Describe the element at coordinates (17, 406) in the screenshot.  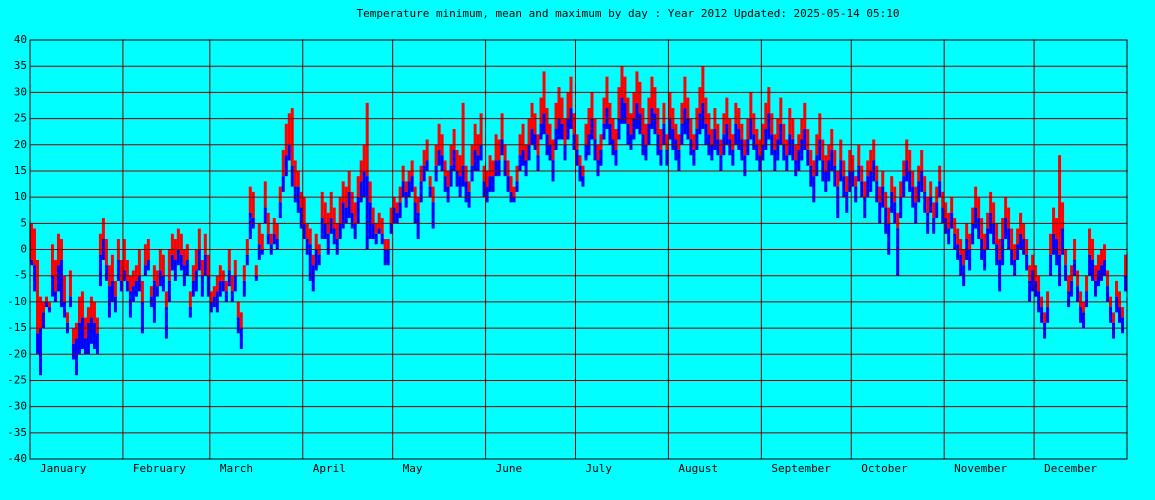
I see `y-tick-label: -30` at that location.